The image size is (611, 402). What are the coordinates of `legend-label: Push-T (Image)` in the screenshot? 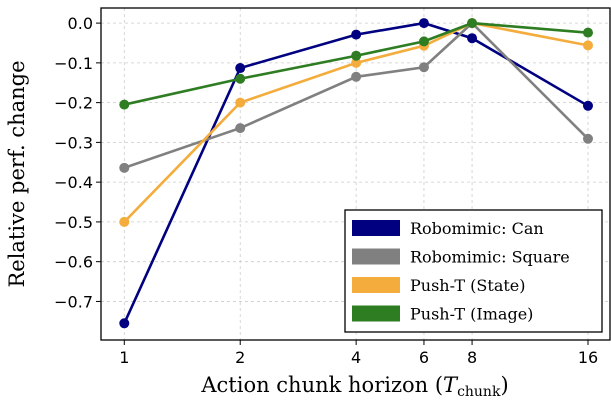 It's located at (471, 314).